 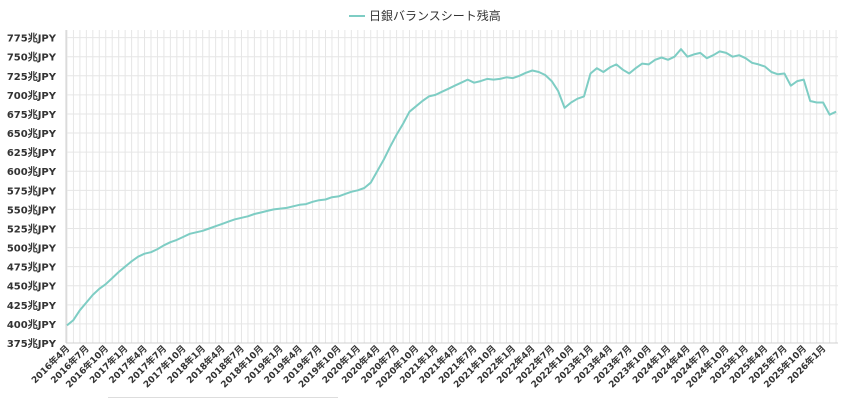 I want to click on legend-label: 日銀バランスシート残高, so click(x=435, y=15).